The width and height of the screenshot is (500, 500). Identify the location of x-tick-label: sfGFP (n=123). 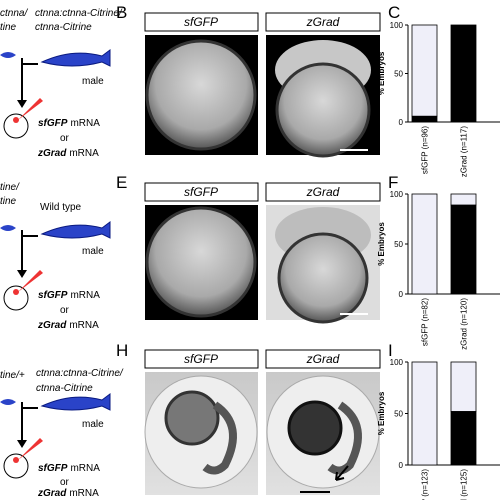
(425, 484).